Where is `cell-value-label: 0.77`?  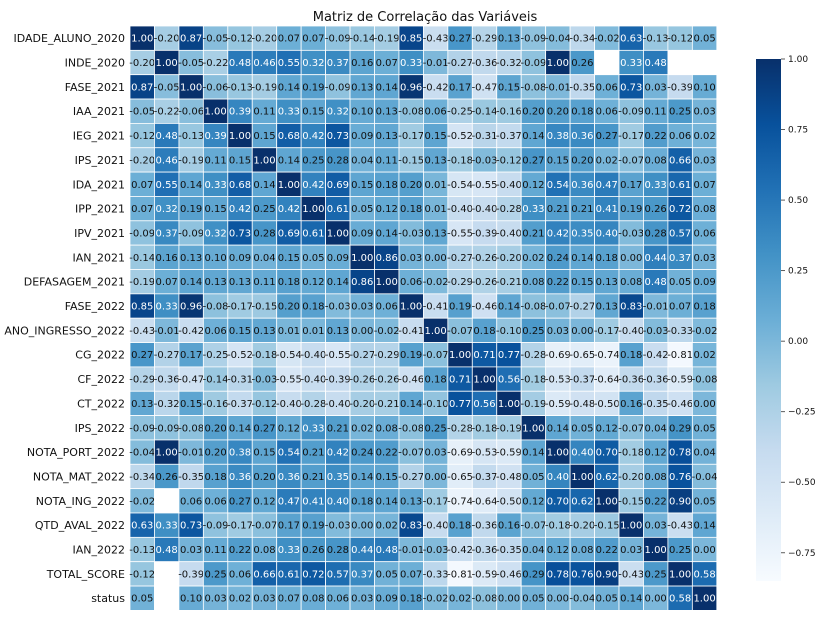
cell-value-label: 0.77 is located at coordinates (460, 404).